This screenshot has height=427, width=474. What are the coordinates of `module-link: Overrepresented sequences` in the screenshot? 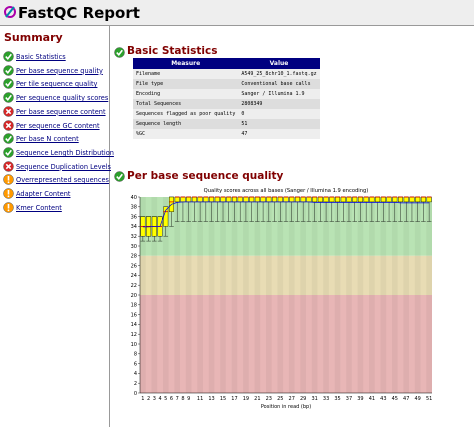 It's located at (62, 180).